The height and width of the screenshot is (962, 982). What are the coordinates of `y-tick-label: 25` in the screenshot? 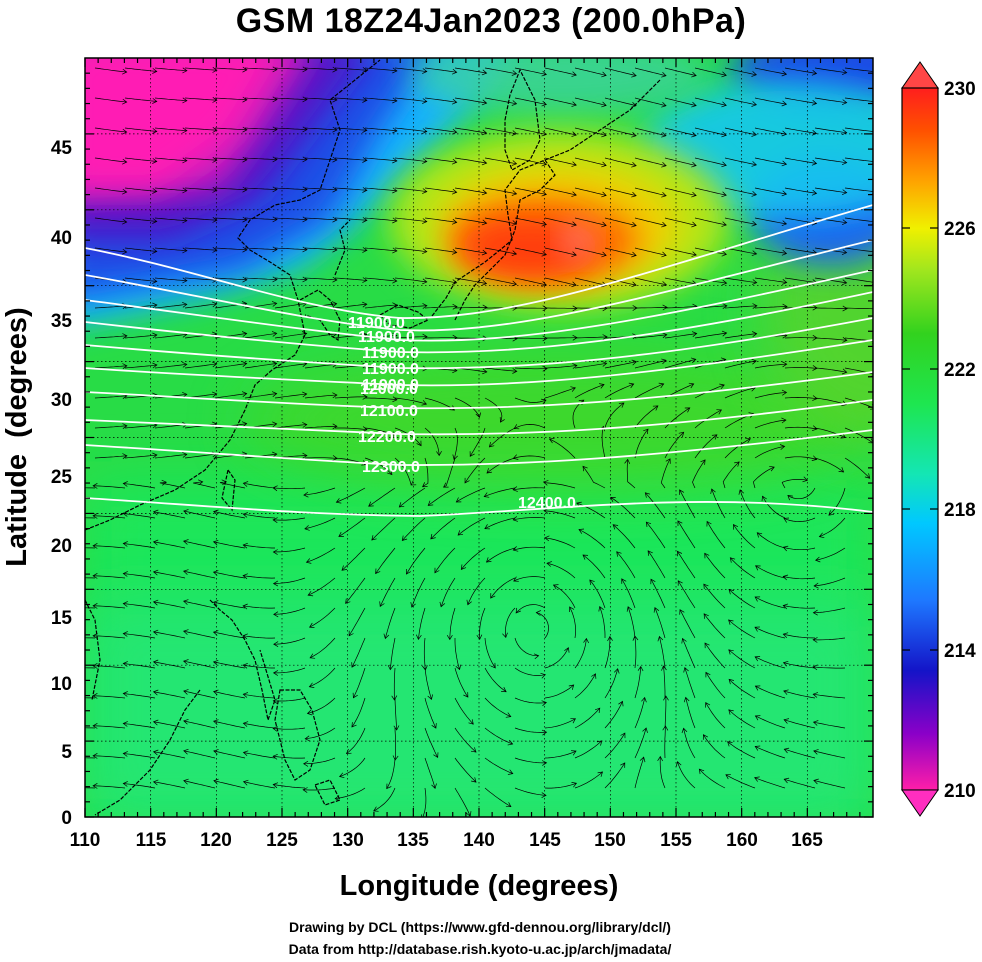 It's located at (62, 477).